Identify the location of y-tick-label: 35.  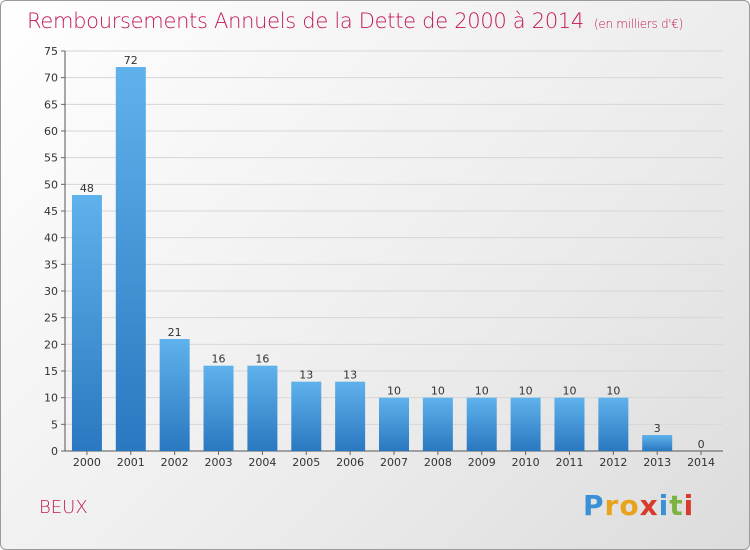
(51, 264).